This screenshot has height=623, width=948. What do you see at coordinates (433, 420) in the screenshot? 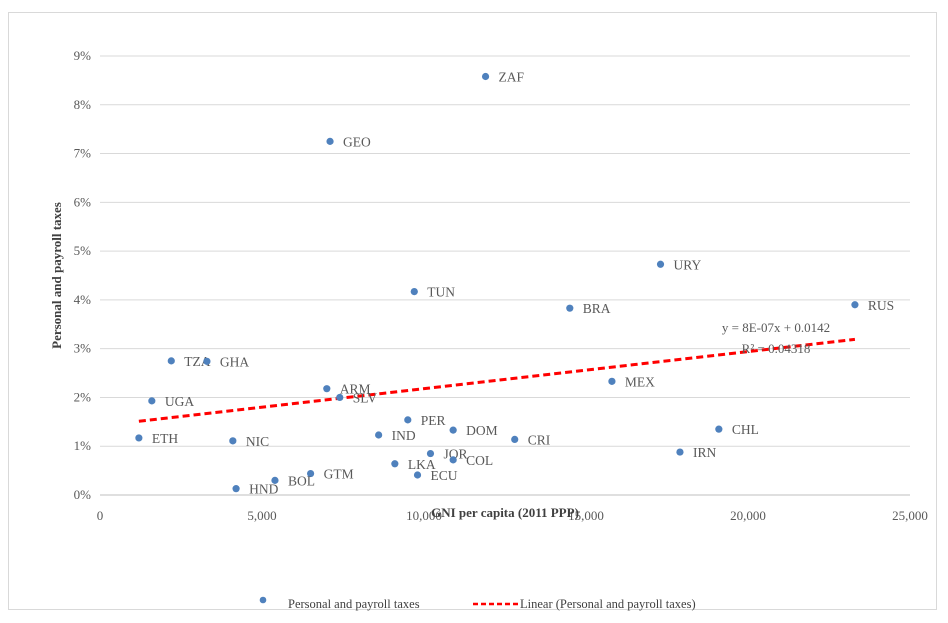
I see `point-label-per: PER` at bounding box center [433, 420].